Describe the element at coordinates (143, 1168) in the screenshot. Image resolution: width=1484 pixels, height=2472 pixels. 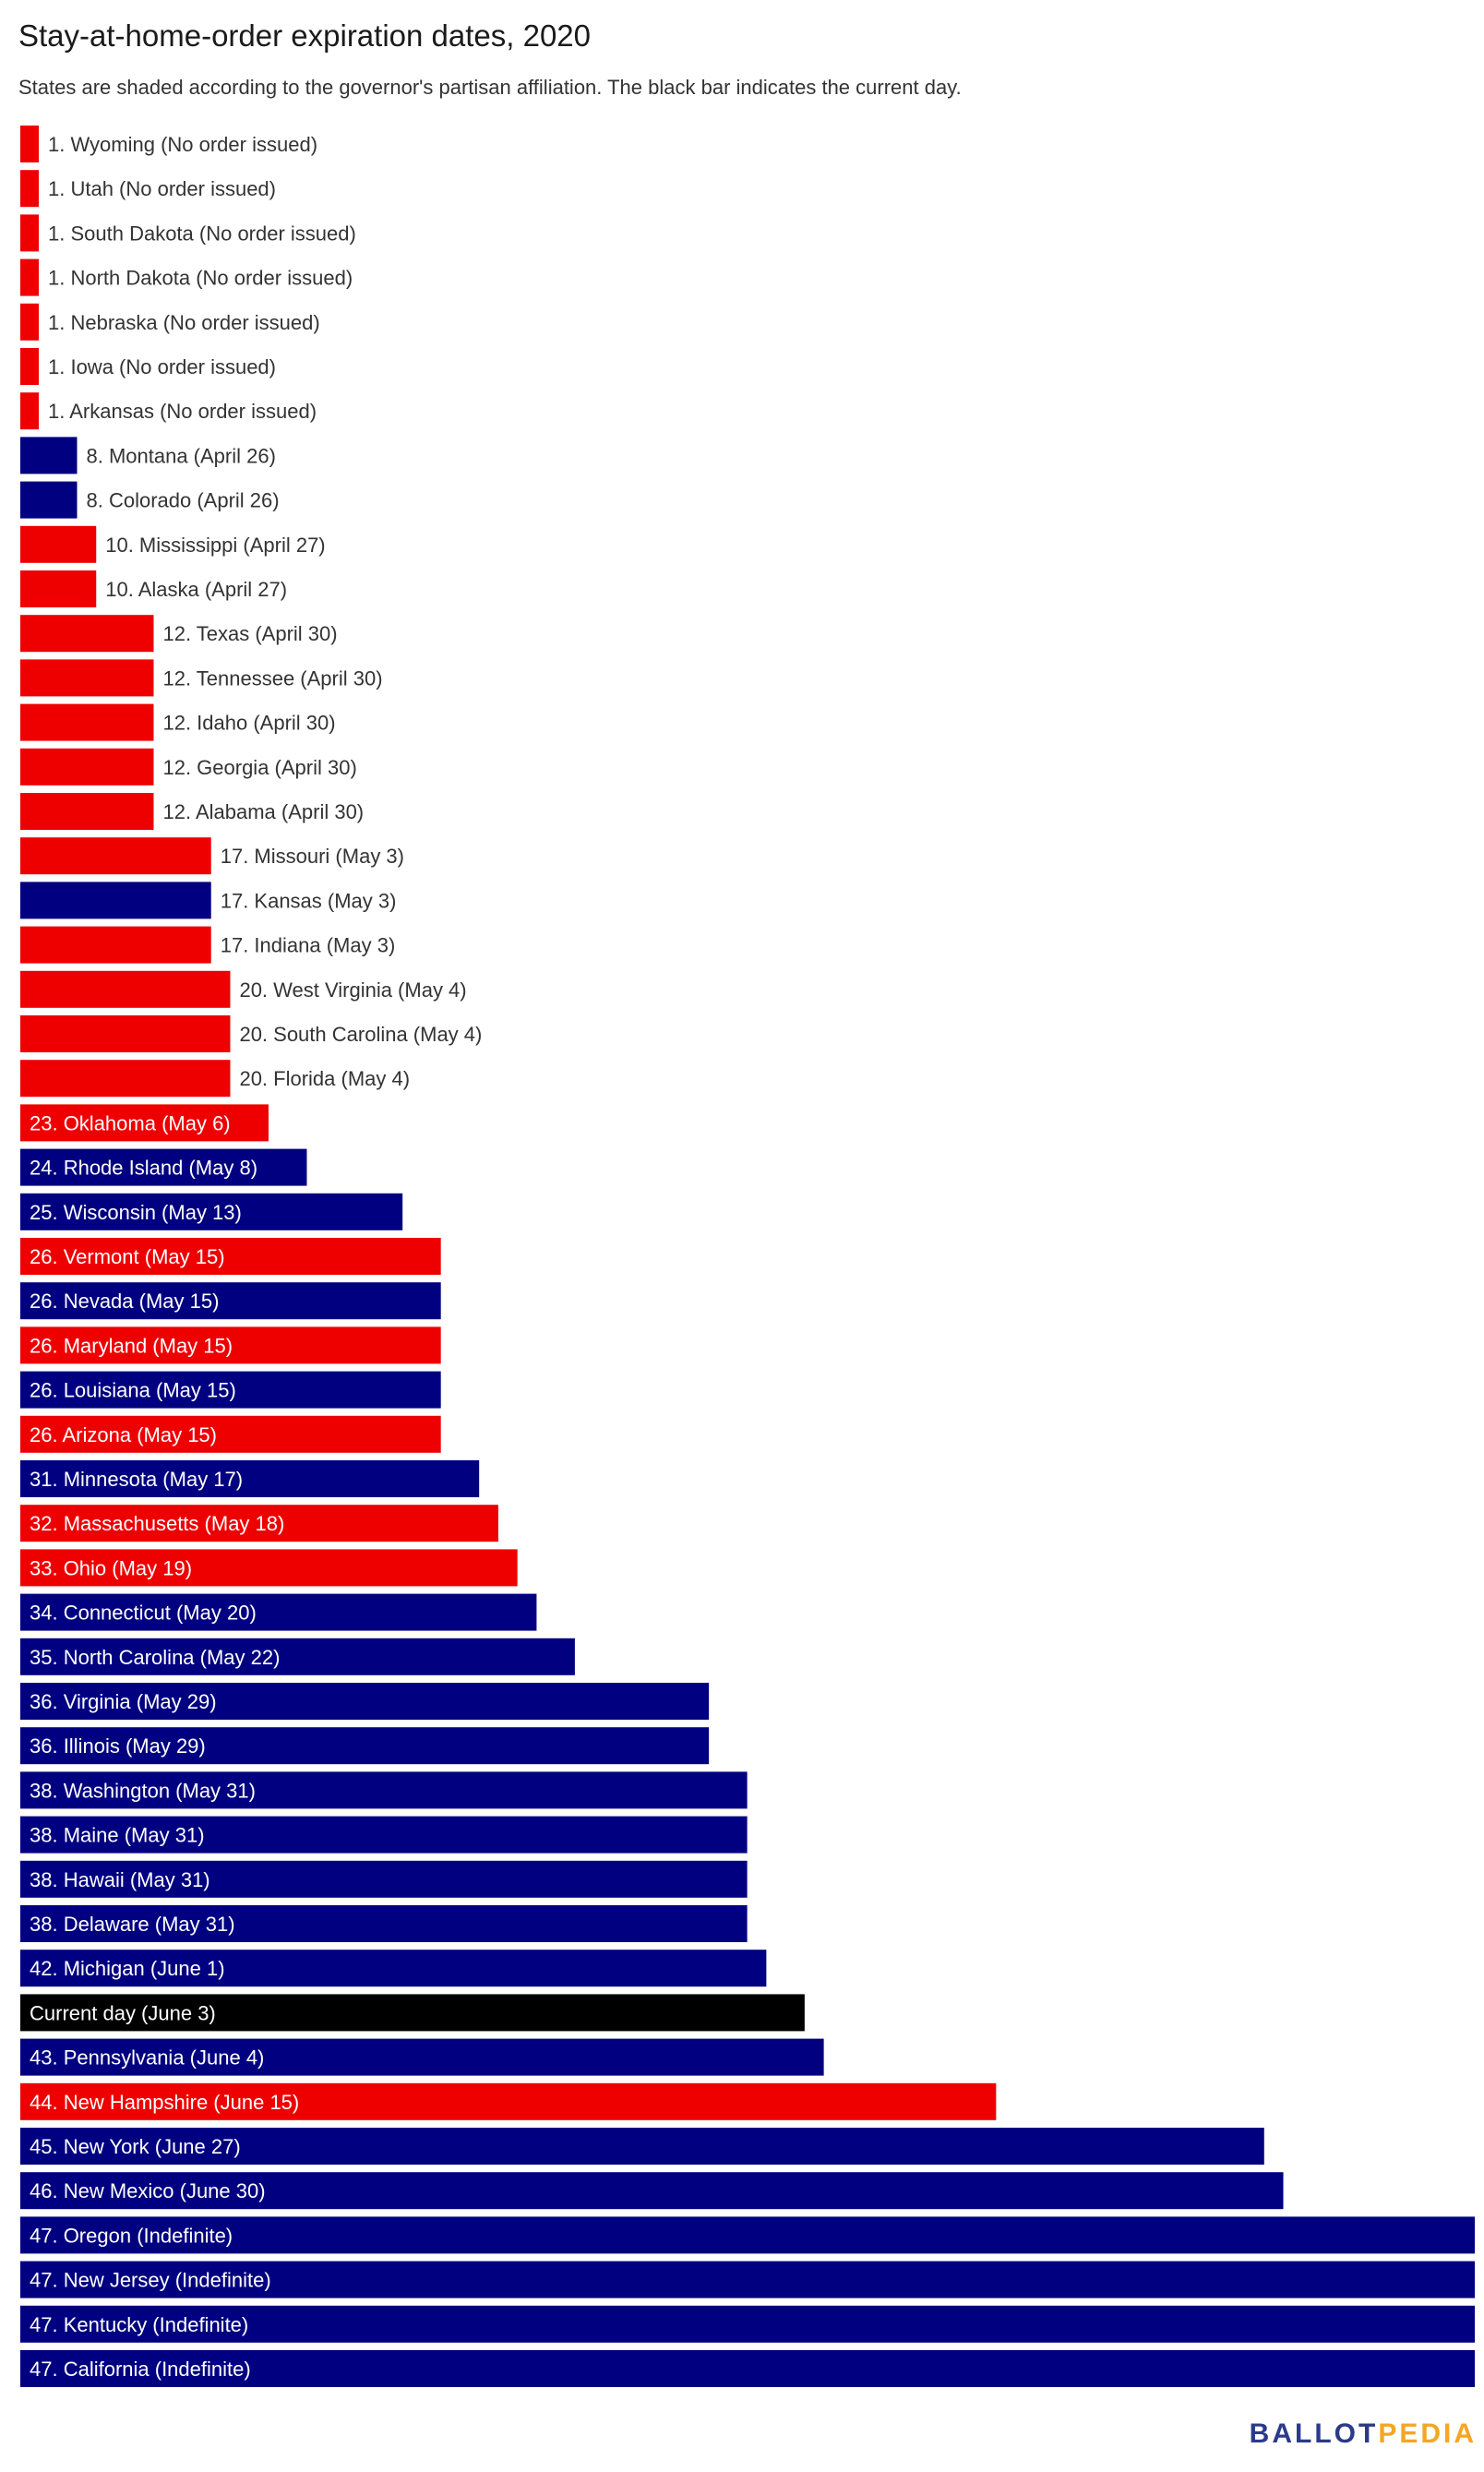
I see `bar-label-23: 24. Rhode Island (May 8)` at that location.